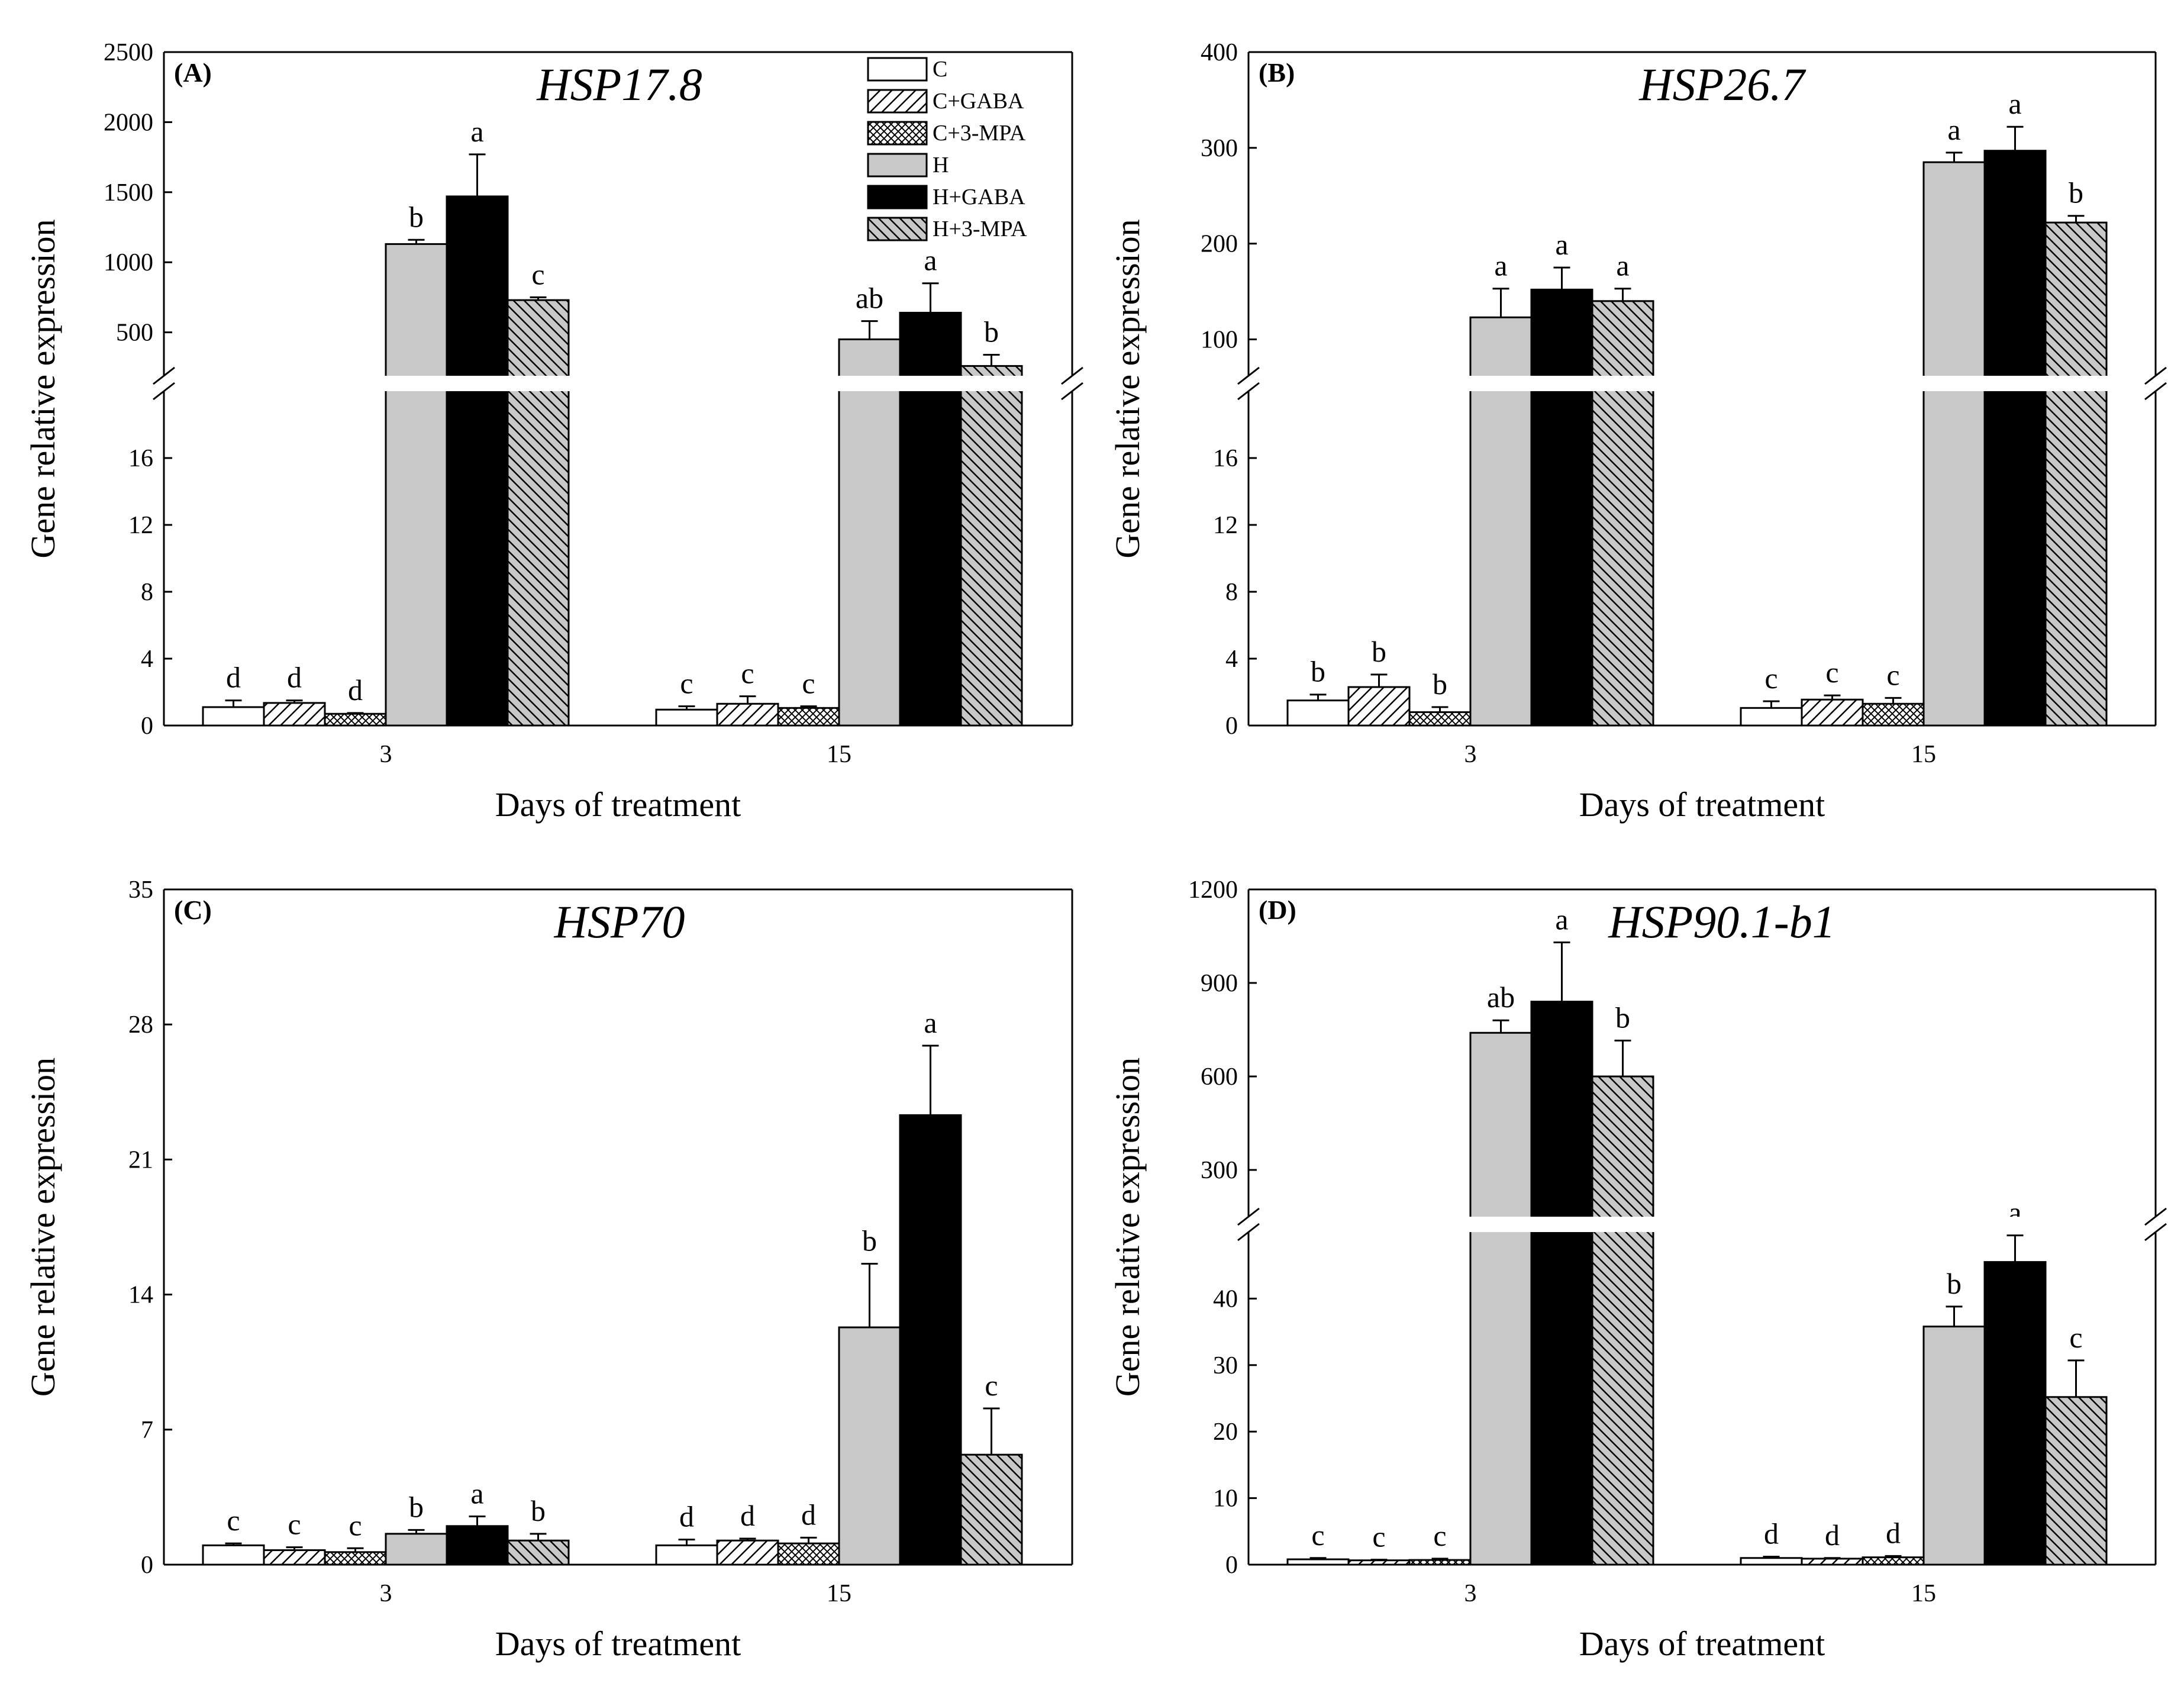 The width and height of the screenshot is (2184, 1683). Describe the element at coordinates (1219, 1077) in the screenshot. I see `y-tick-label: 600` at that location.